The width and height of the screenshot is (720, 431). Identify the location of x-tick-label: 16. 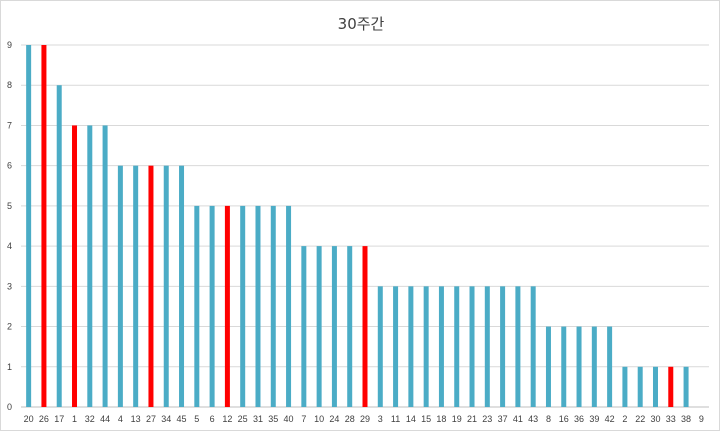
(564, 419).